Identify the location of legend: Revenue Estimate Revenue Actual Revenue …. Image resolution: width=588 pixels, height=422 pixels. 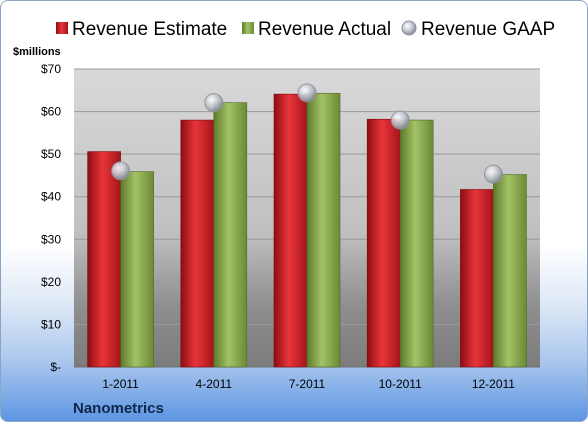
(305, 29).